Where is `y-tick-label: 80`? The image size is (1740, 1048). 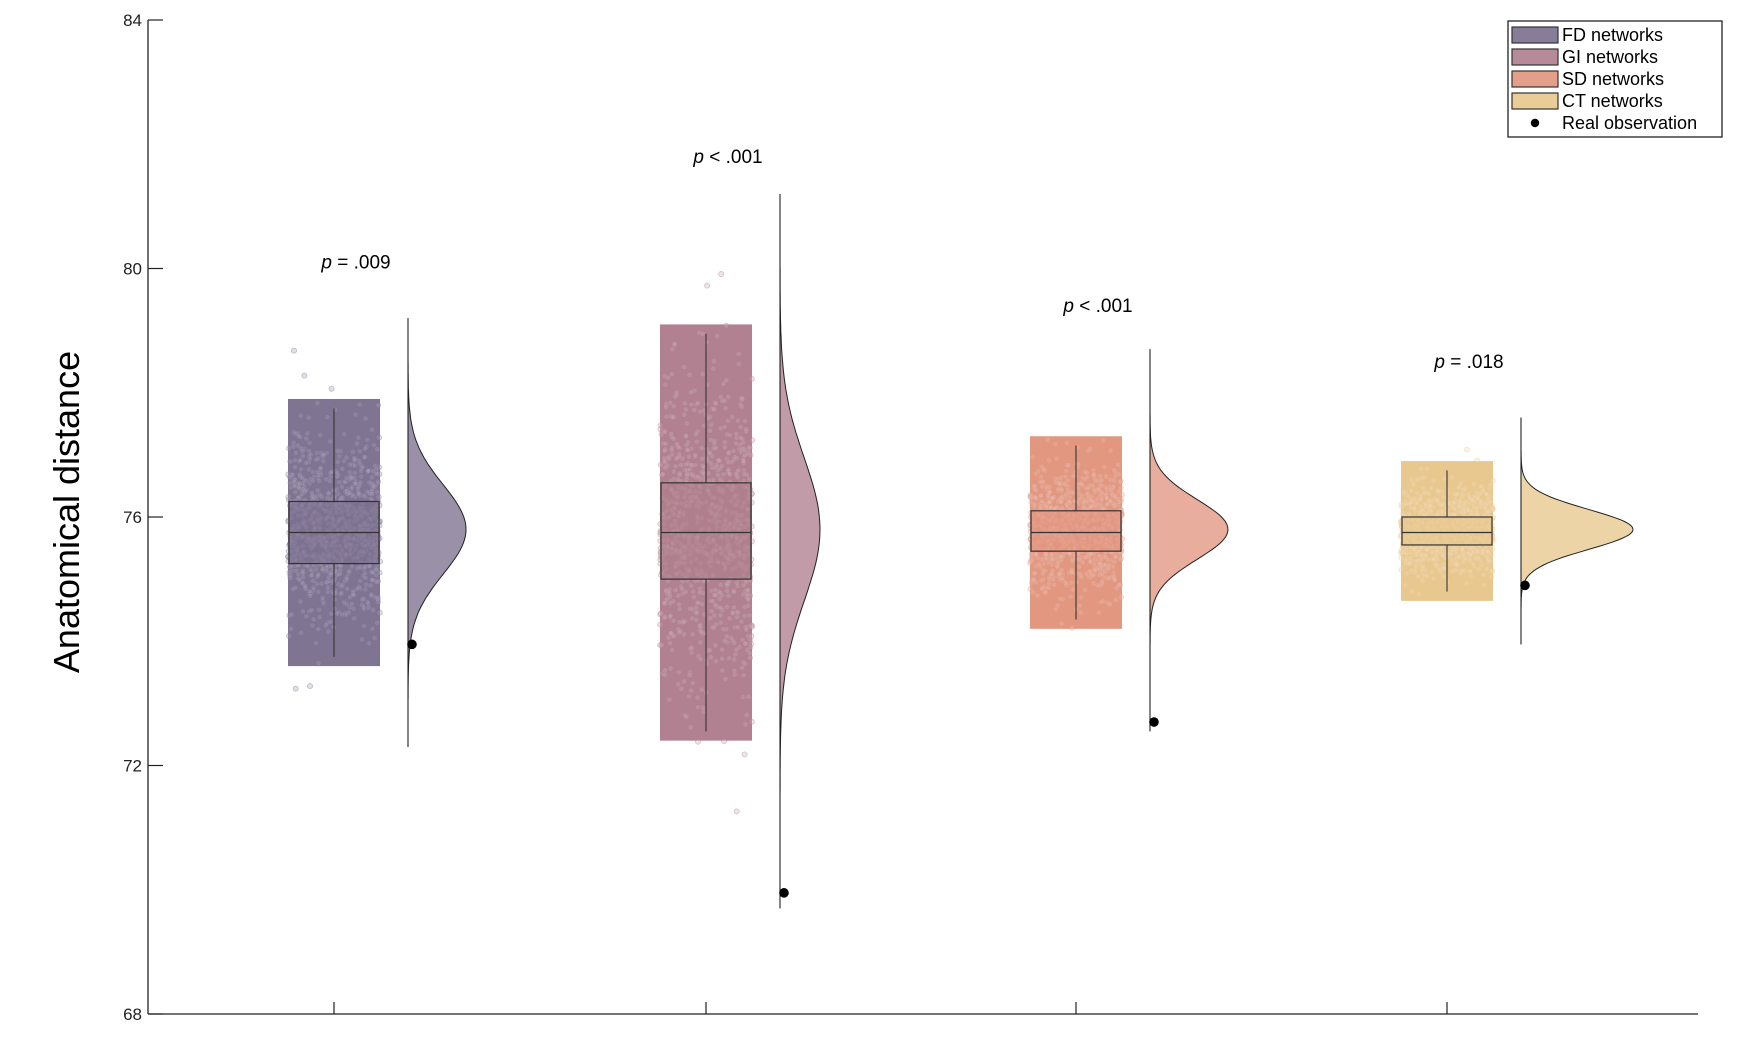 y-tick-label: 80 is located at coordinates (132, 269).